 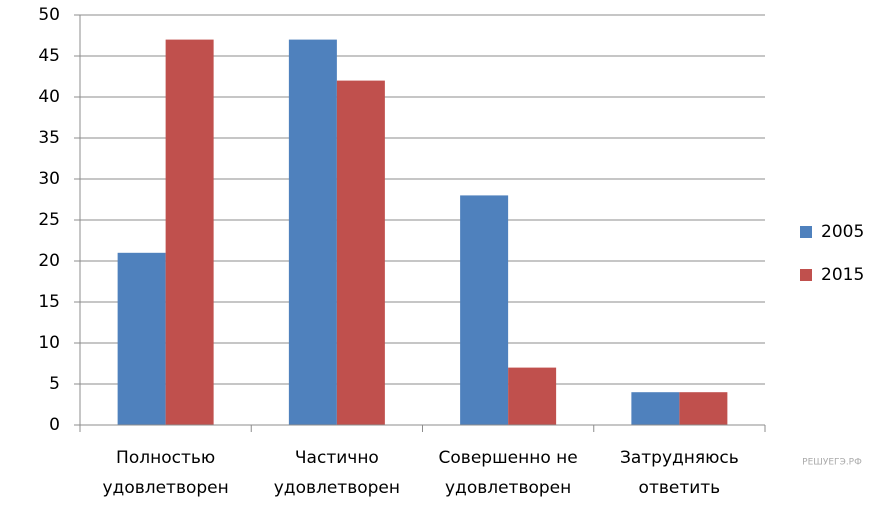 I want to click on y-tick-label: 20, so click(x=49, y=261).